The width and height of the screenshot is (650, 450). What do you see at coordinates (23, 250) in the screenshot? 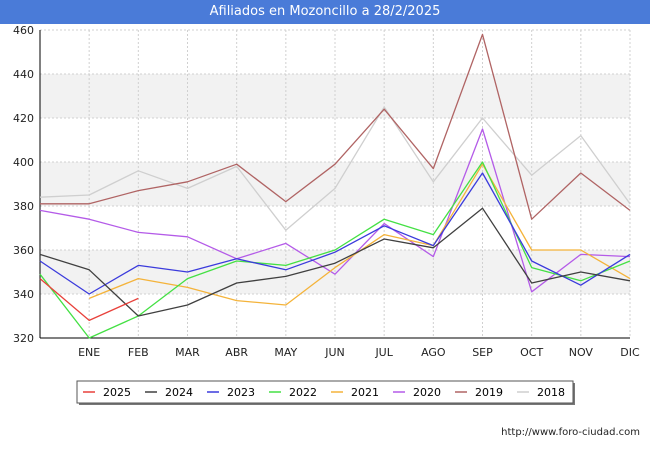
I see `y-tick-label: 360` at bounding box center [23, 250].